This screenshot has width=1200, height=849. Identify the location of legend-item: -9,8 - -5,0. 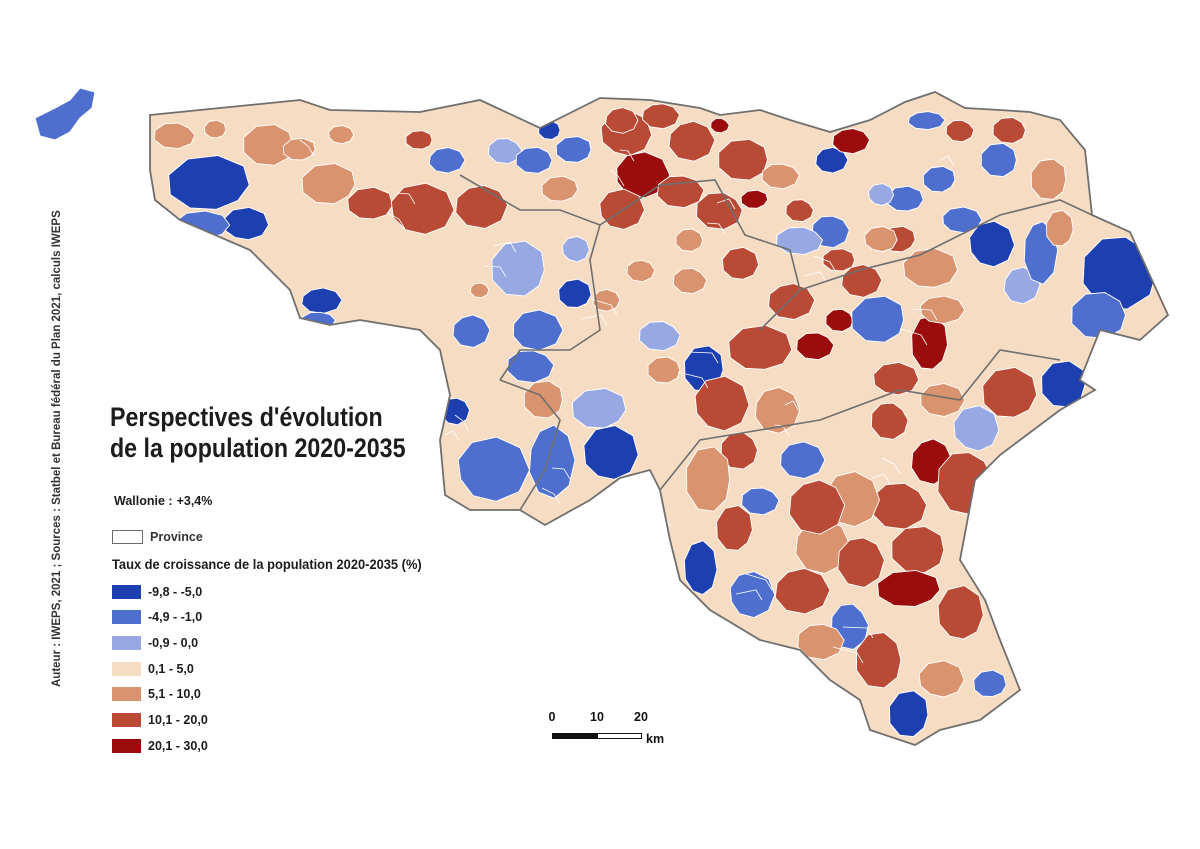
(160, 591).